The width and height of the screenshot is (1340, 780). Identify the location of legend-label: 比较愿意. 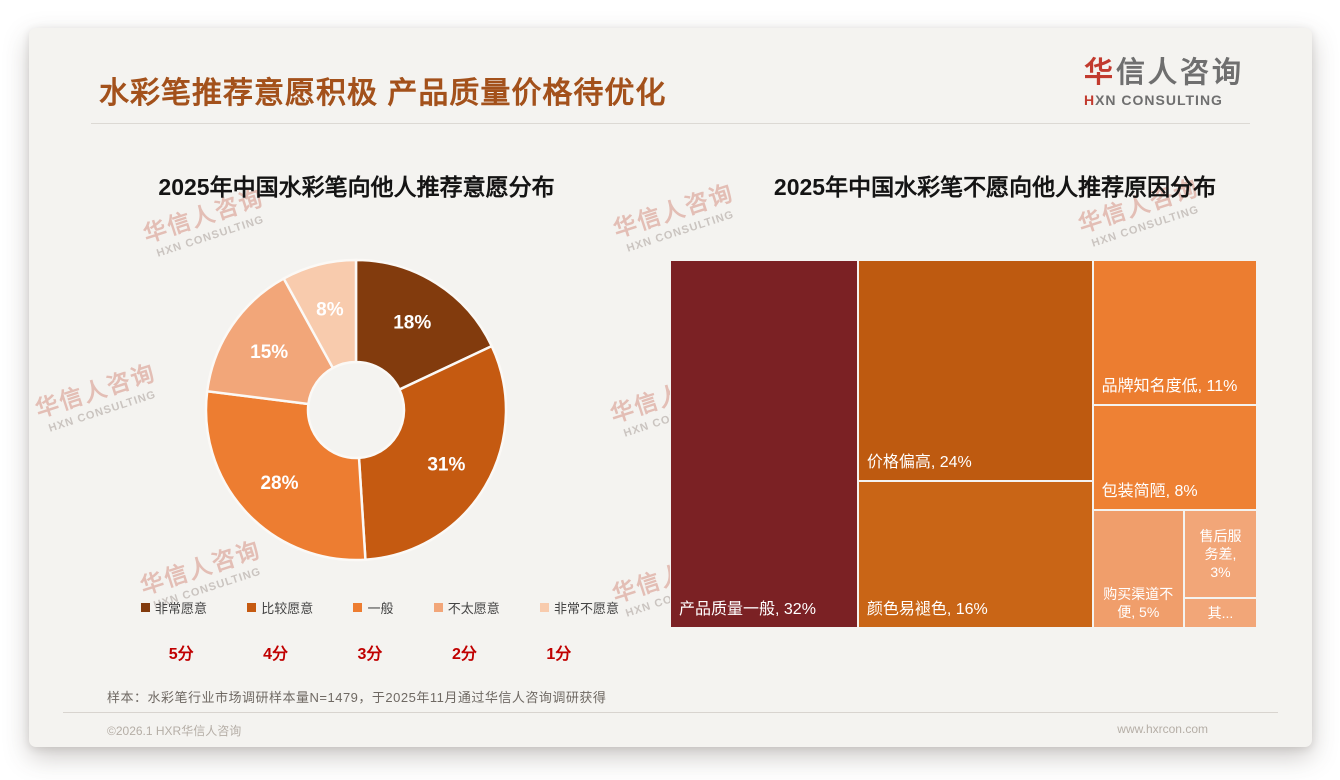
(287, 608).